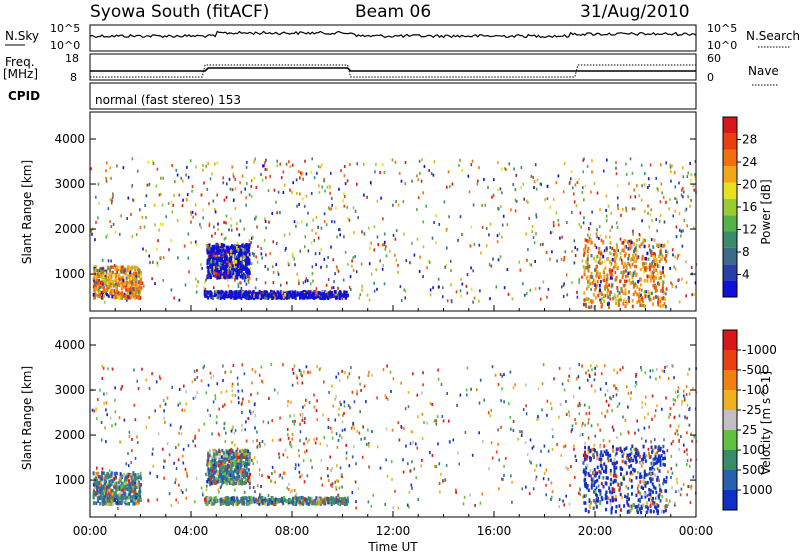 This screenshot has width=800, height=554. I want to click on nave-trace, so click(393, 71).